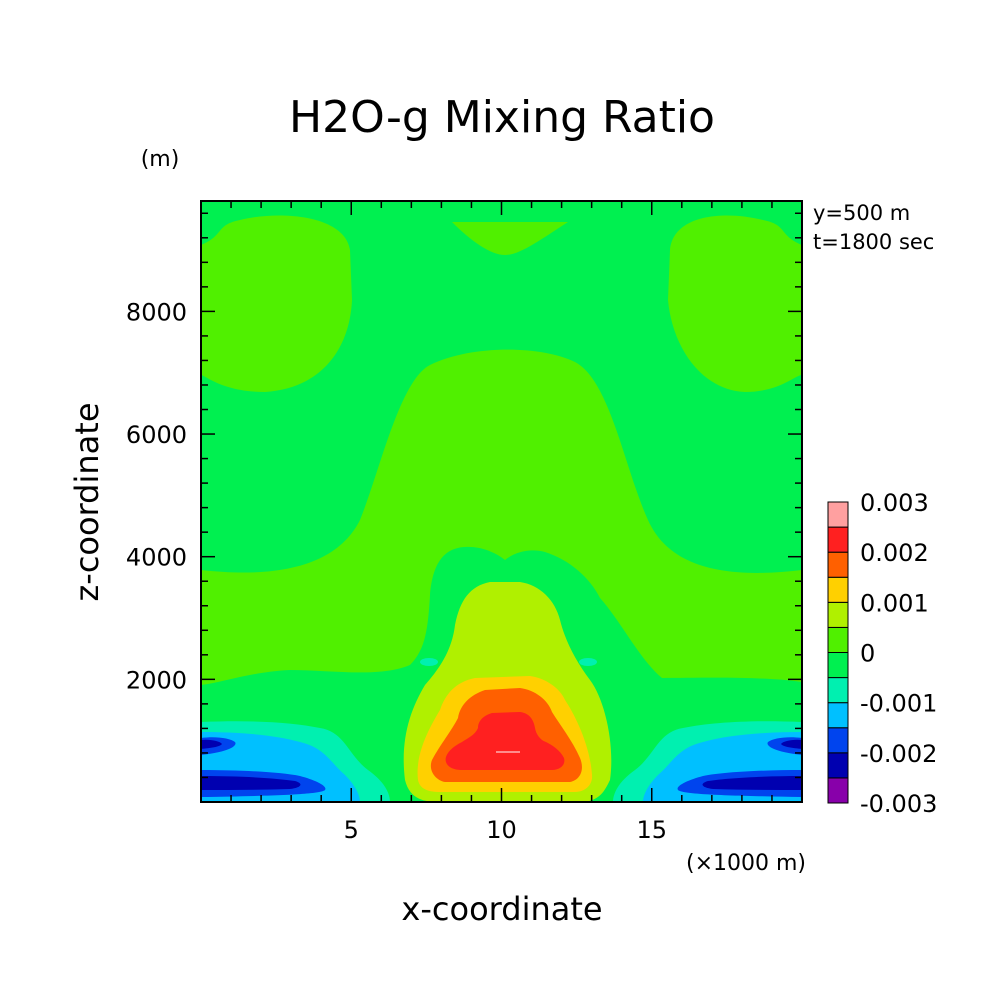  Describe the element at coordinates (502, 117) in the screenshot. I see `chart-title: H2O-g Mixing Ratio` at that location.